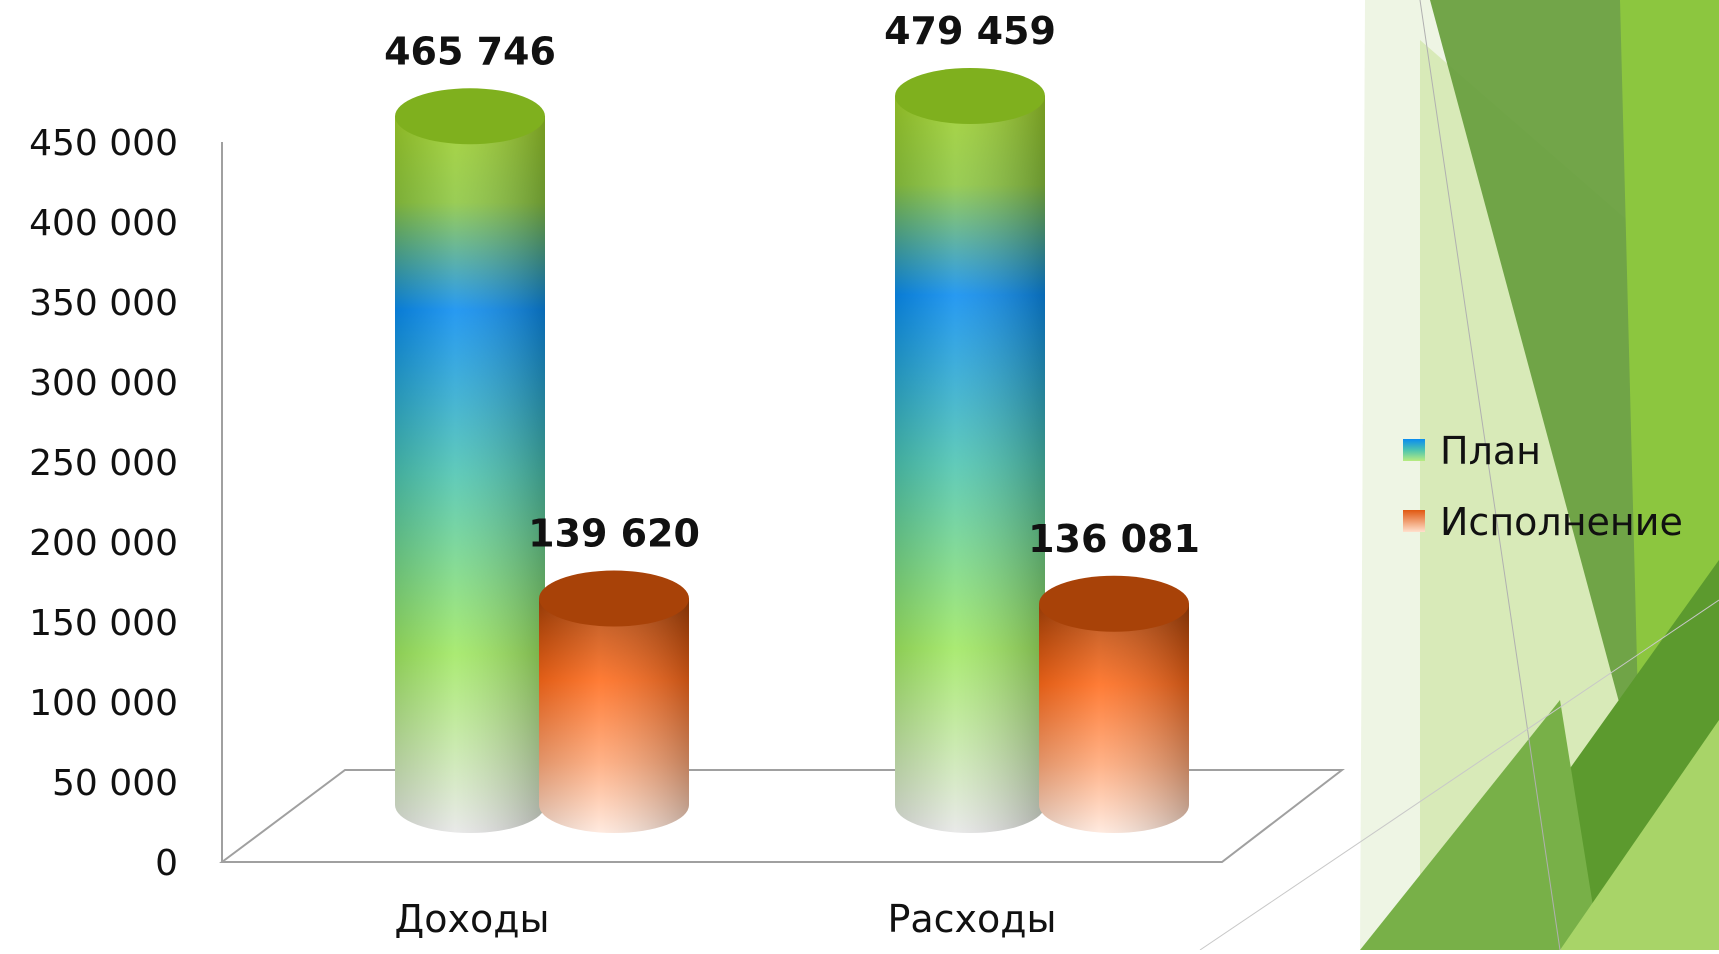 Image resolution: width=1719 pixels, height=954 pixels. Describe the element at coordinates (1543, 486) in the screenshot. I see `legend: План Исполнение` at that location.